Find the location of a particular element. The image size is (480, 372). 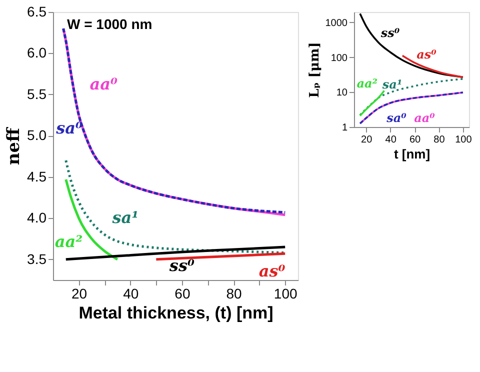

x-axis-title: Metal thickness, (t) [nm] is located at coordinates (176, 313).